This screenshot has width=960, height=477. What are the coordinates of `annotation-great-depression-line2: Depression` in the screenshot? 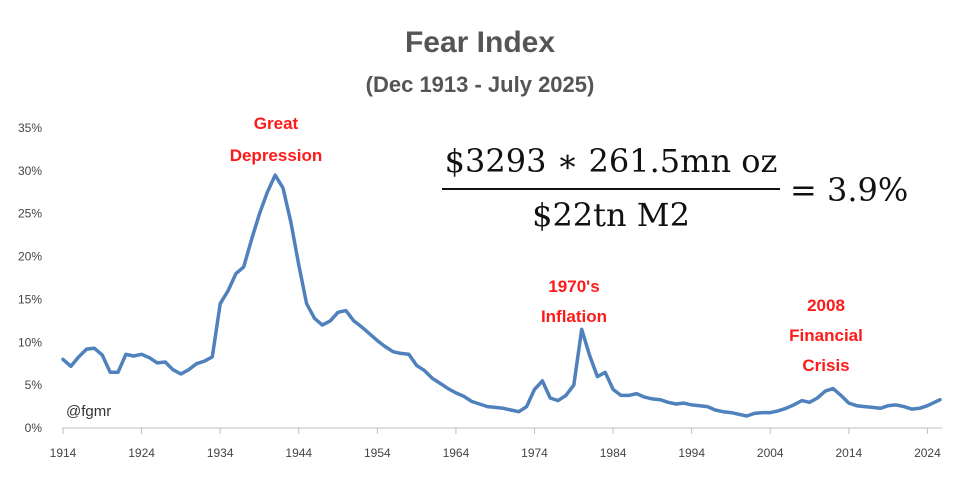 It's located at (276, 155).